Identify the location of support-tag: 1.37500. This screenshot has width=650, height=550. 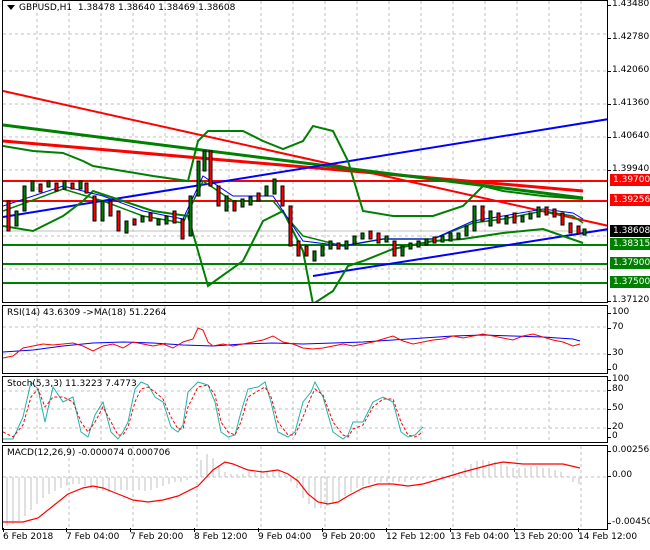
(630, 282).